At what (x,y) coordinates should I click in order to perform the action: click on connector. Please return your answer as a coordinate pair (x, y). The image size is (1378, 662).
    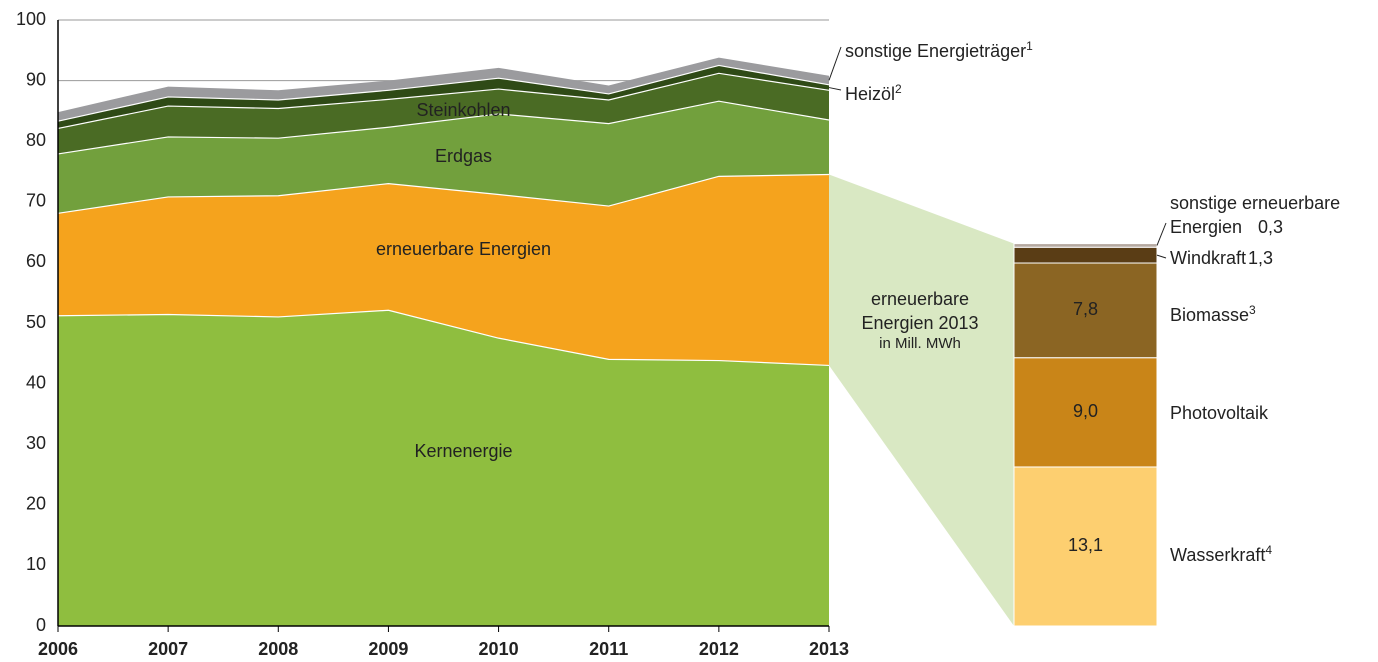
    Looking at the image, I should click on (921, 400).